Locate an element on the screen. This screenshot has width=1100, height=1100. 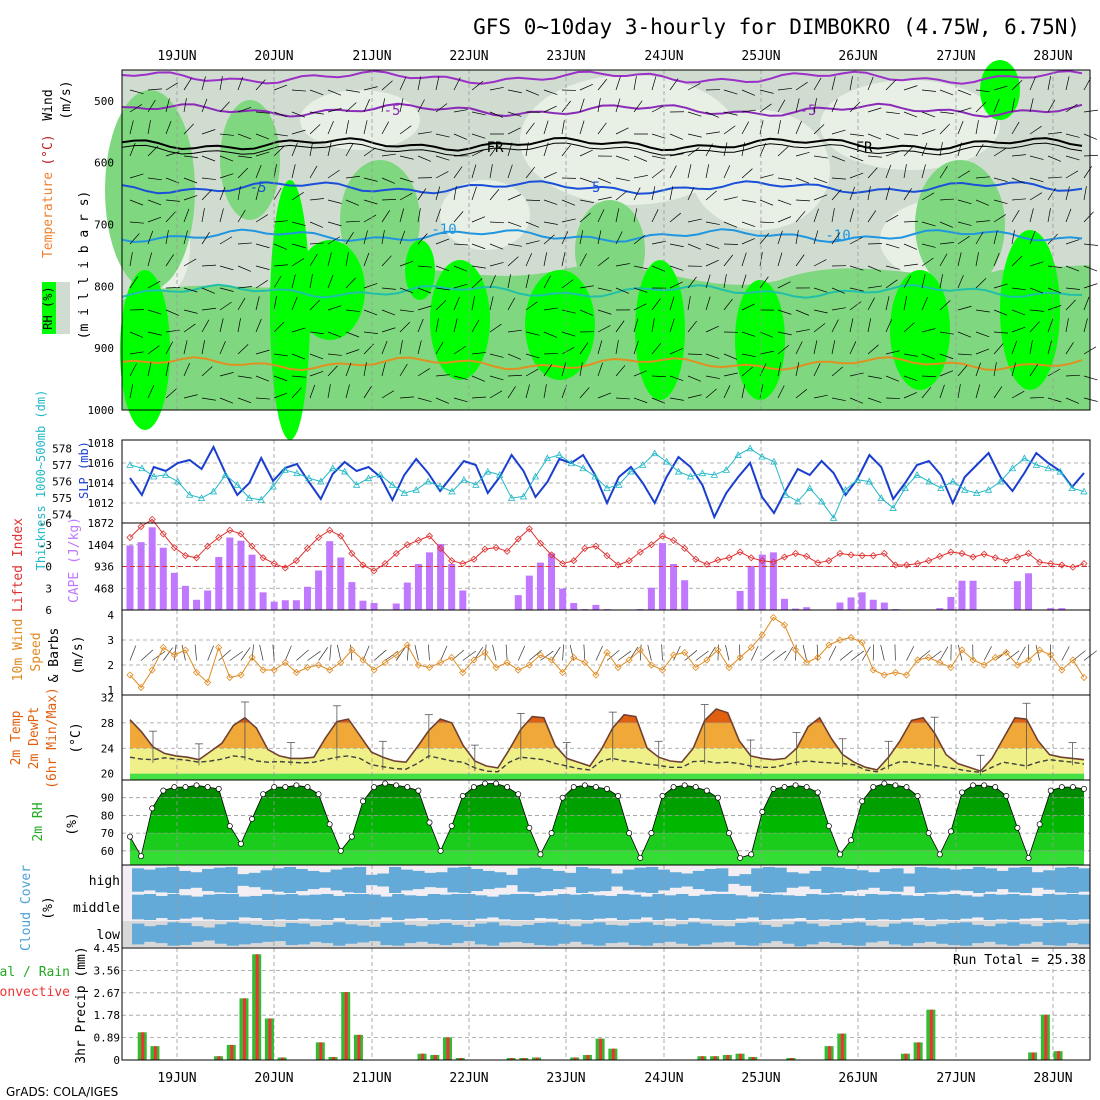
dewpt-axis-label: 2m DewPt is located at coordinates (34, 738).